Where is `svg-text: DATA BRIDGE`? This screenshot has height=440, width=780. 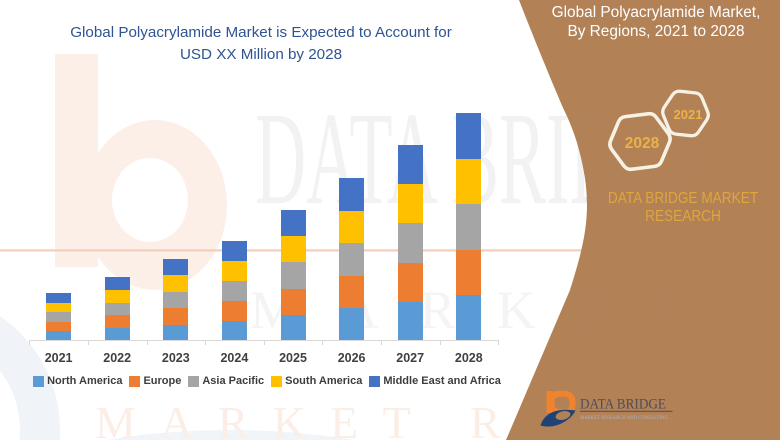 svg-text: DATA BRIDGE is located at coordinates (623, 405).